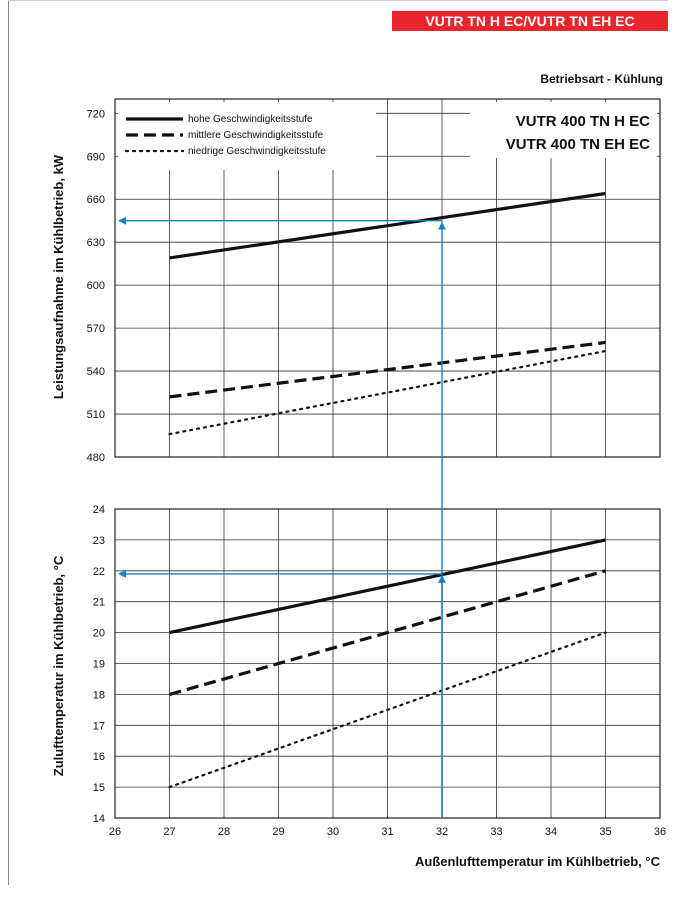 The image size is (675, 899). What do you see at coordinates (99, 757) in the screenshot?
I see `y-tick-label-bottom-2: 16` at bounding box center [99, 757].